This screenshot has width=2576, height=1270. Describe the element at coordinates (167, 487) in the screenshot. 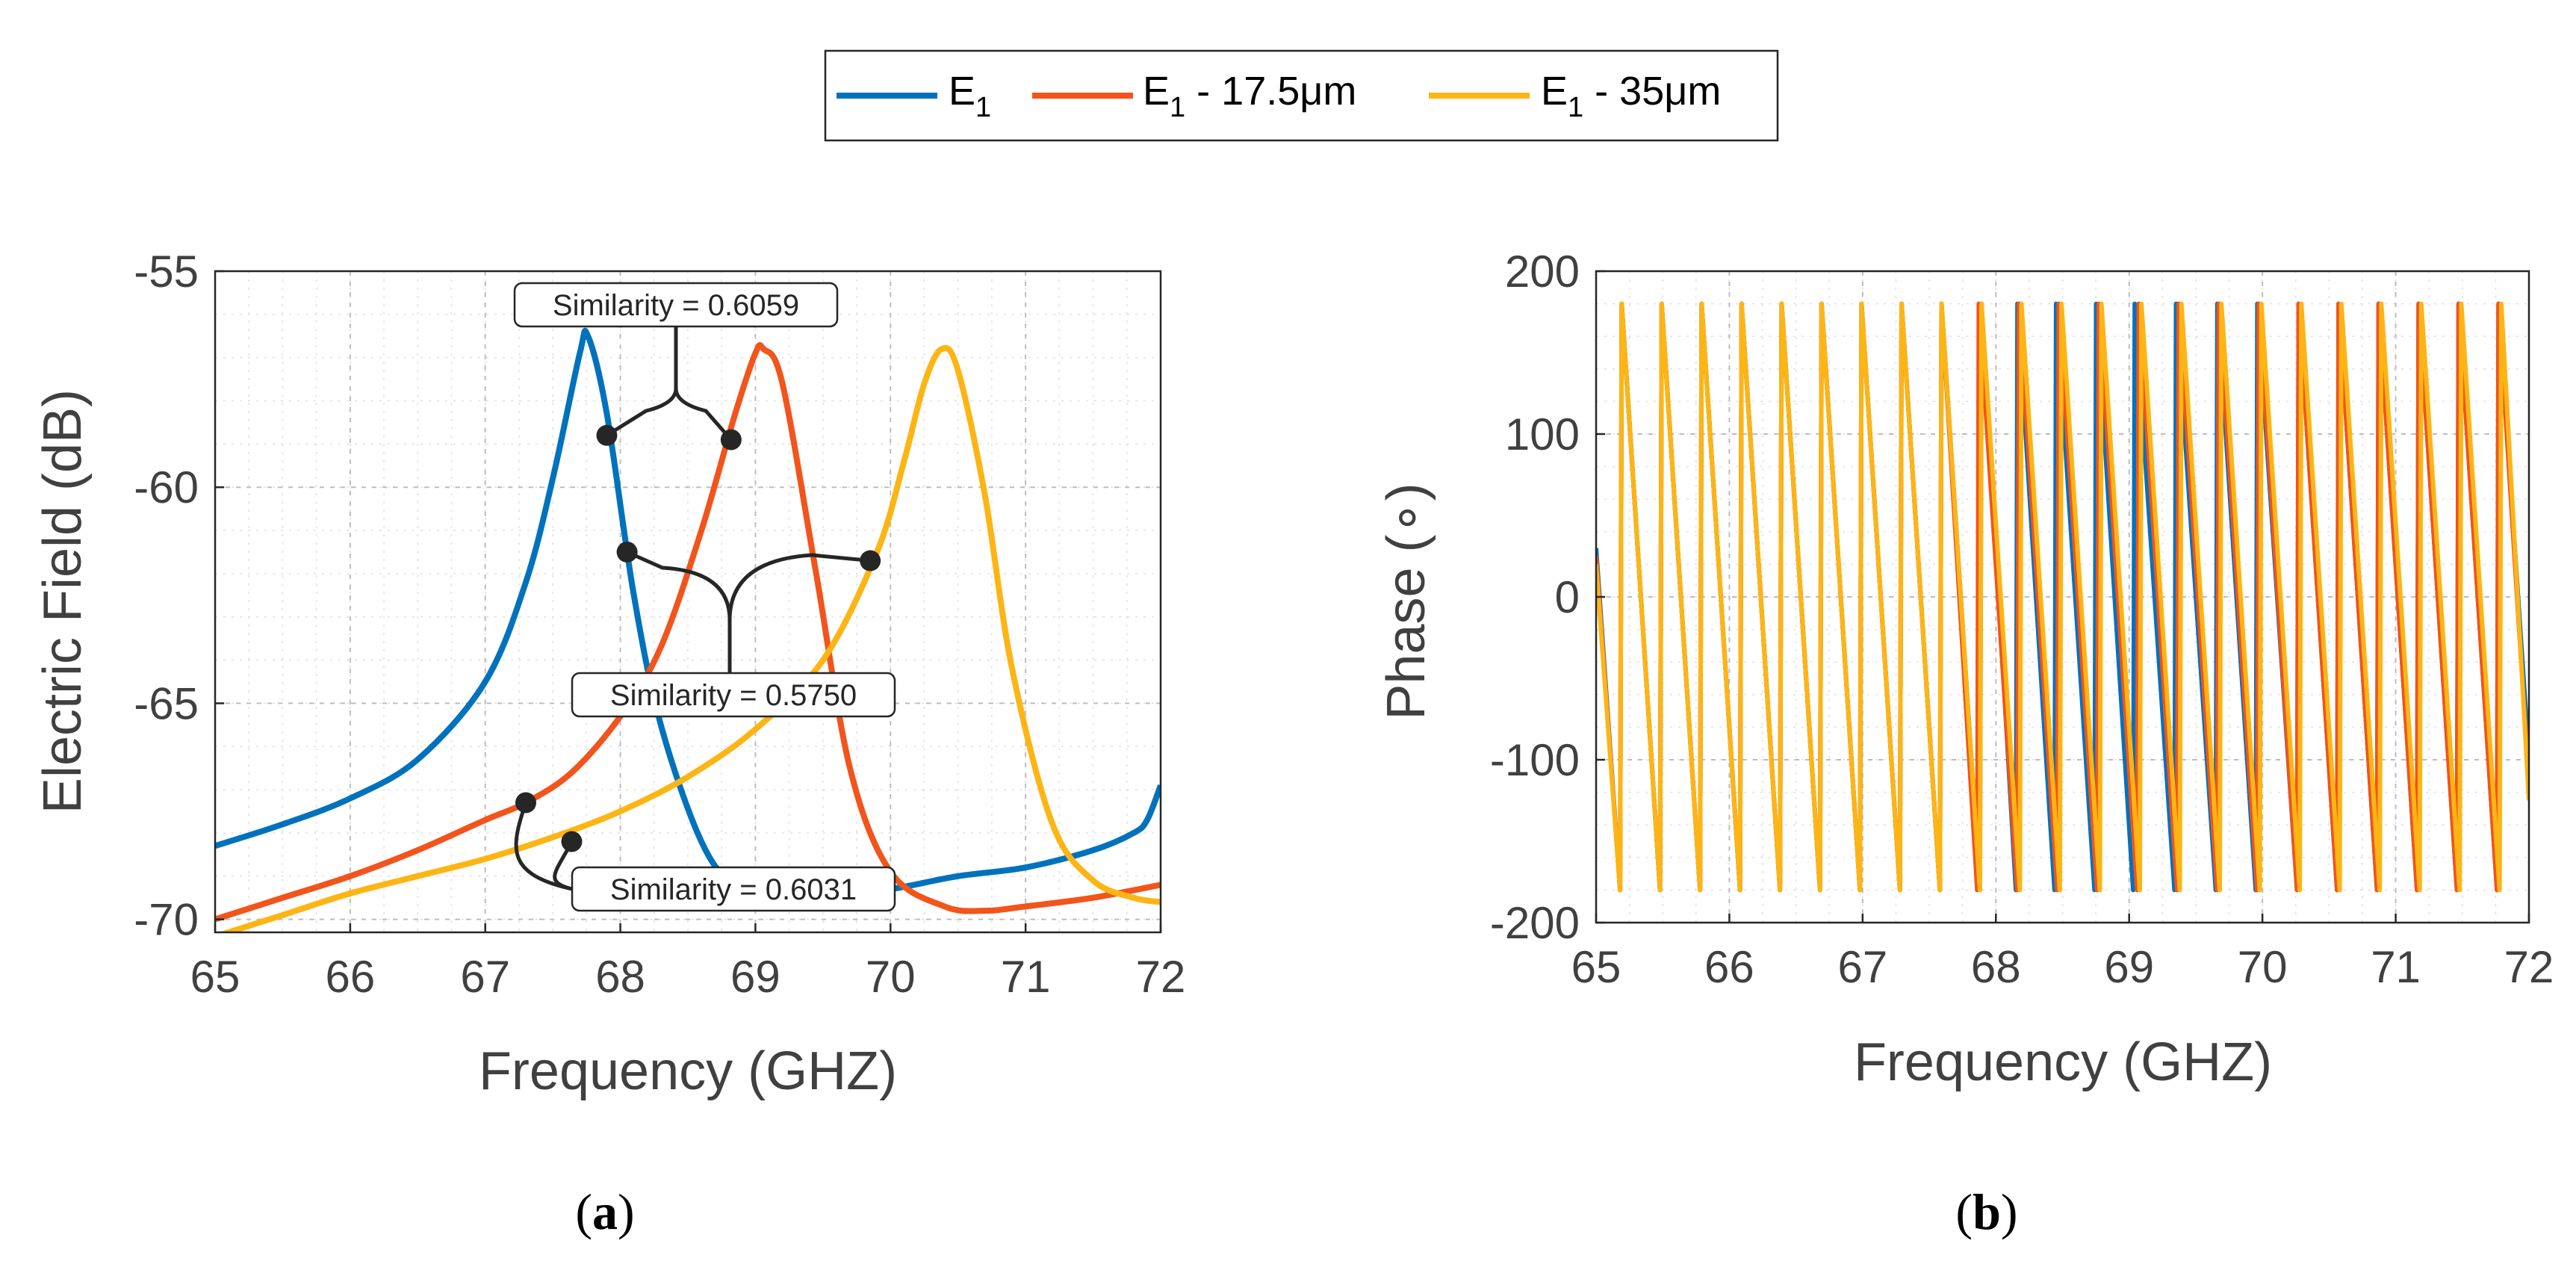

I see `chart-a-y-tick-label: -60` at that location.